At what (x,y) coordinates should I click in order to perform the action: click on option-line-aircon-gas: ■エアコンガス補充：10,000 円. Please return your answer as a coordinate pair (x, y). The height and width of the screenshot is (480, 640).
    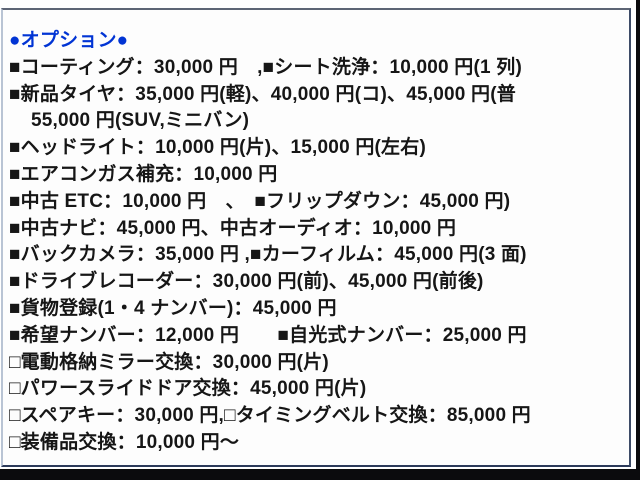
    Looking at the image, I should click on (143, 174).